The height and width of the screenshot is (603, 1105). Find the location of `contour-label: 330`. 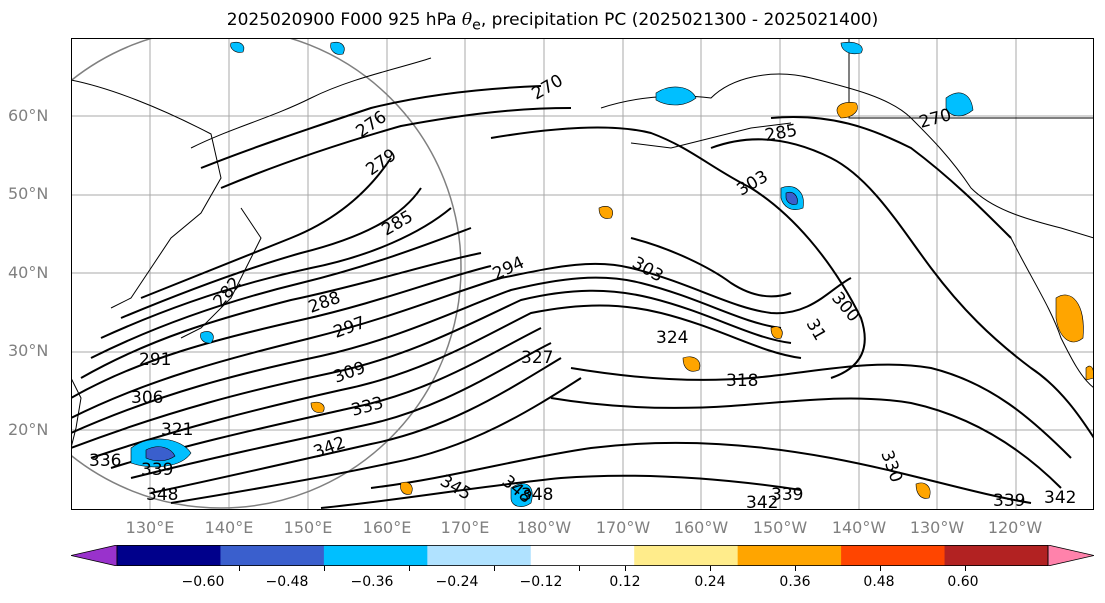

contour-label: 330 is located at coordinates (891, 466).